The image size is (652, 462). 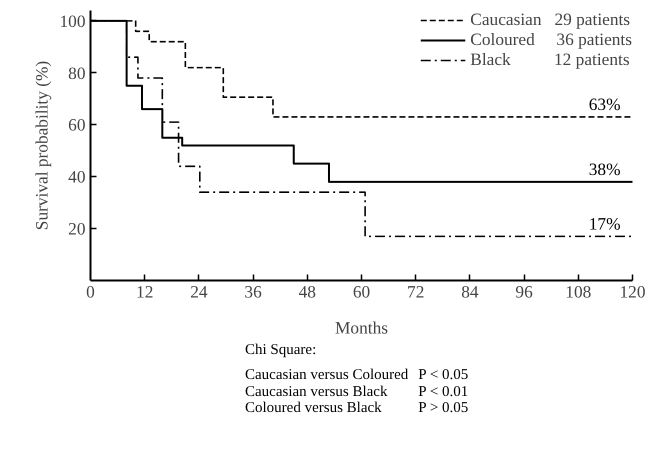 What do you see at coordinates (604, 169) in the screenshot?
I see `data-label: 38%` at bounding box center [604, 169].